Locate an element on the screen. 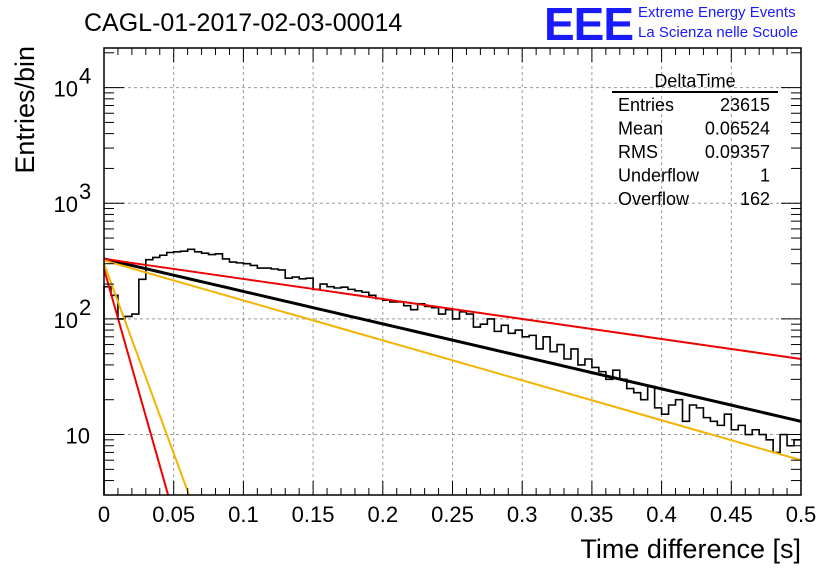 This screenshot has width=836, height=572. x-tick-label: 0.3 is located at coordinates (522, 514).